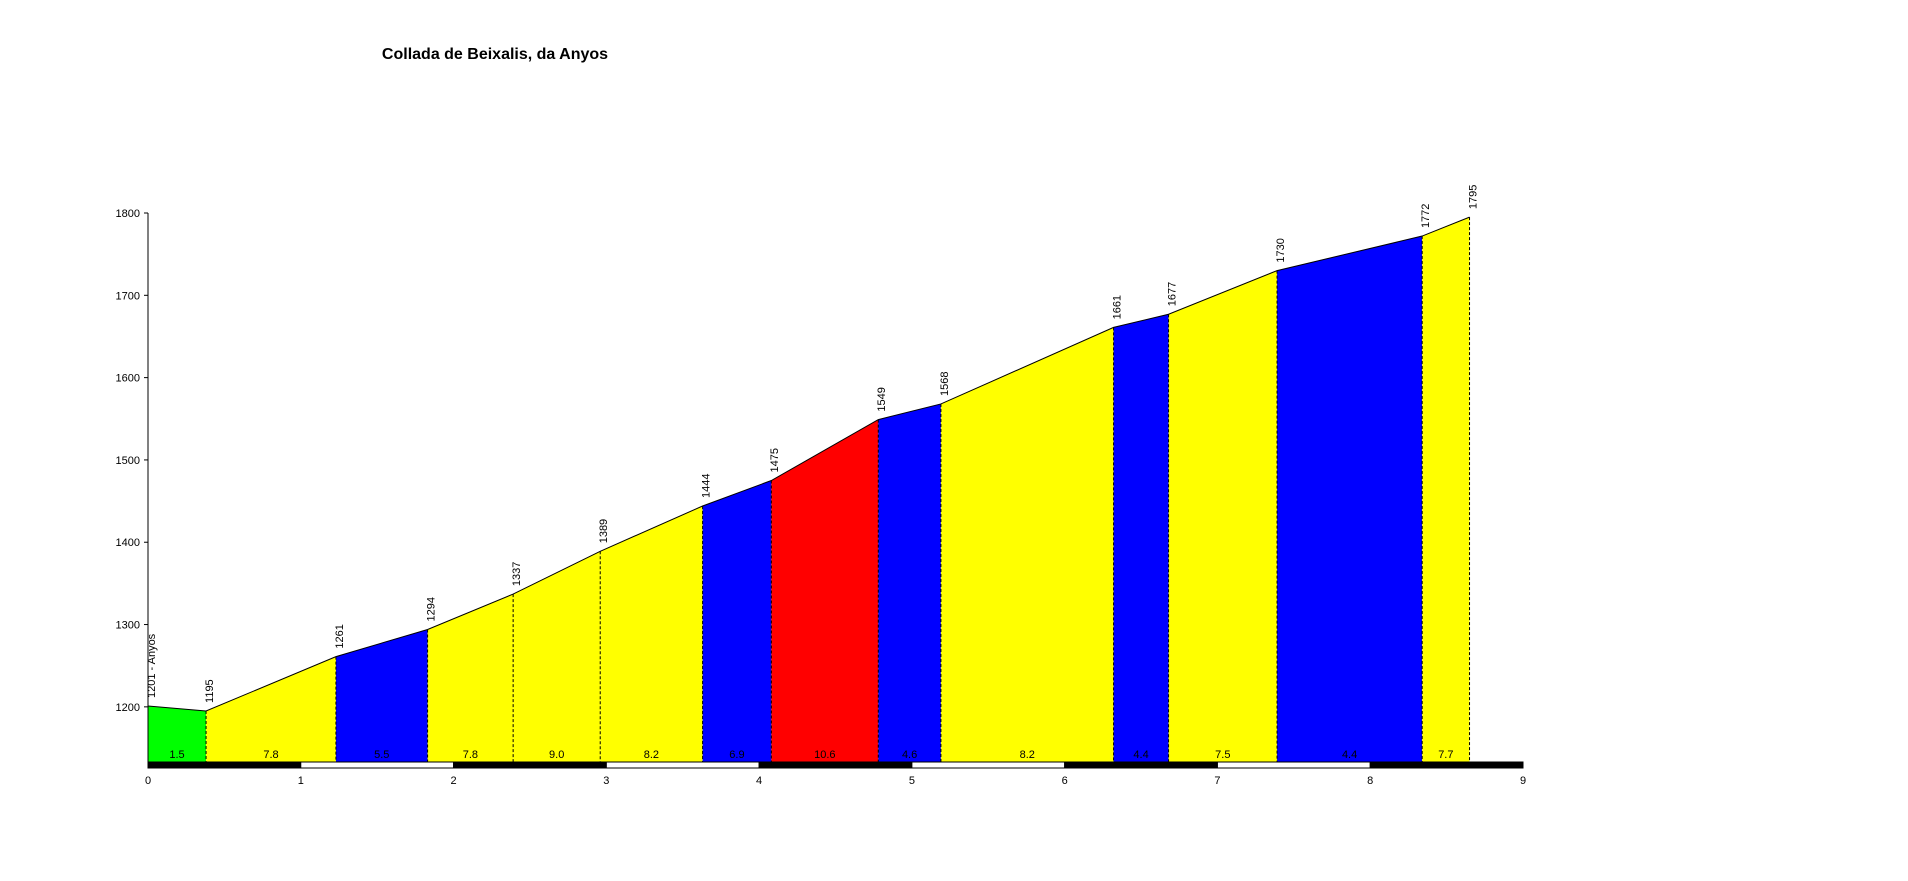  I want to click on point-label: 1444, so click(706, 486).